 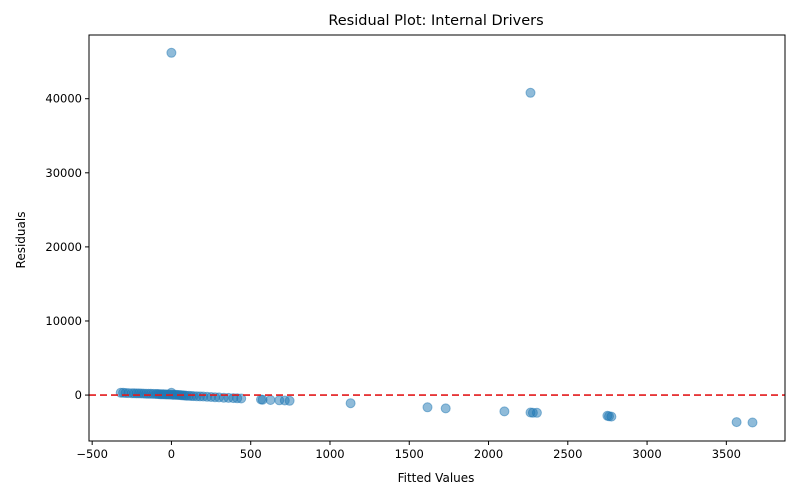 I want to click on y-axis-ticks: 0 10000 20000 30000 40000, so click(x=67, y=247).